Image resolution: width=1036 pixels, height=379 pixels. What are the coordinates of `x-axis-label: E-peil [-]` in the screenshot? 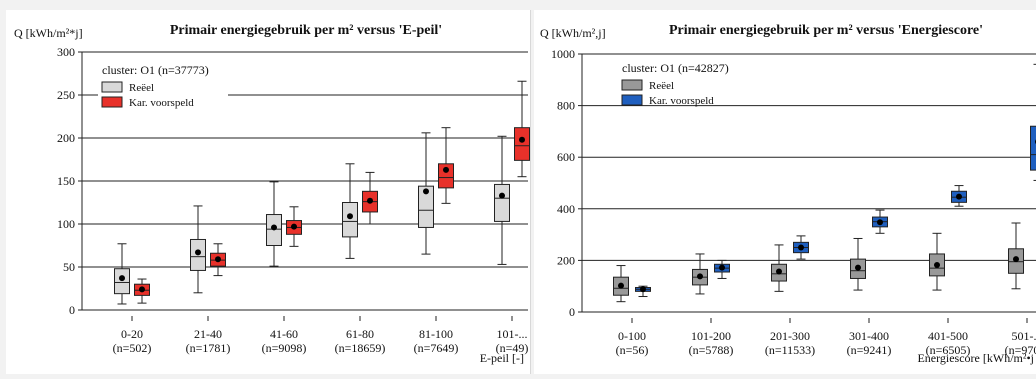 It's located at (502, 358).